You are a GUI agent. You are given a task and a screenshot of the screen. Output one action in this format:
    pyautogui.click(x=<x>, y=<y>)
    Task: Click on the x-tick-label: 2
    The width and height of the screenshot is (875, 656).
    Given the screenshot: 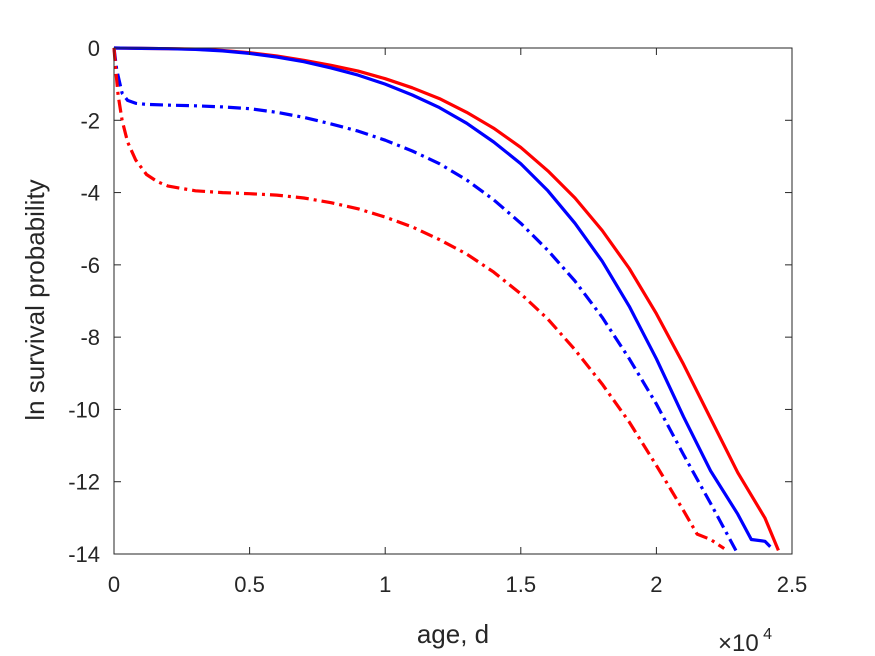 What is the action you would take?
    pyautogui.click(x=656, y=584)
    